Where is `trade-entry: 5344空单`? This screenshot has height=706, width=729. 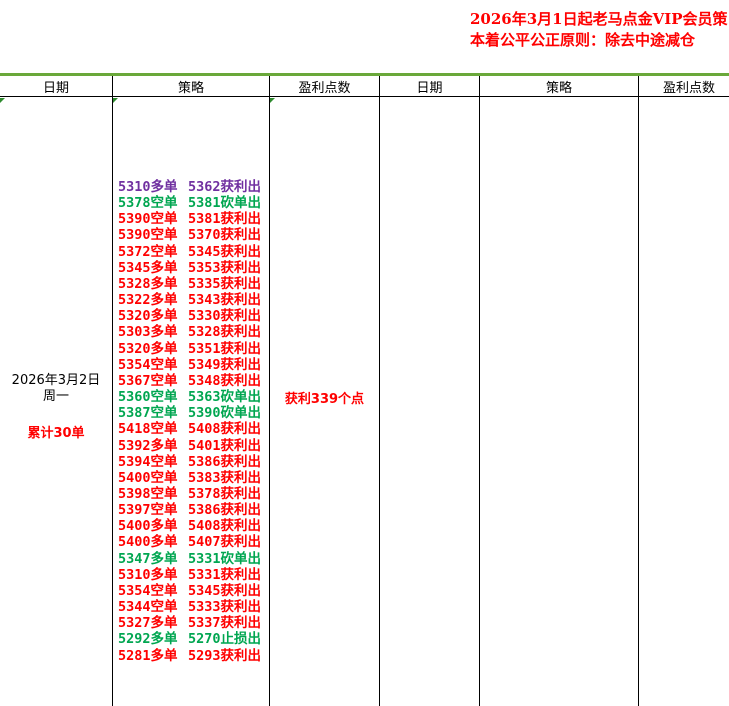 trade-entry: 5344空单 is located at coordinates (148, 607).